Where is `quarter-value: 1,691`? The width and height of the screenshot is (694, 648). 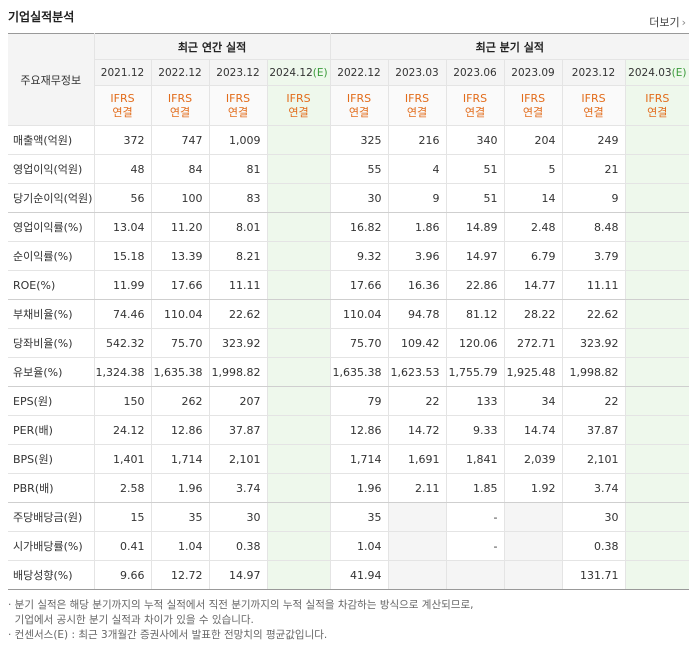 quarter-value: 1,691 is located at coordinates (417, 459).